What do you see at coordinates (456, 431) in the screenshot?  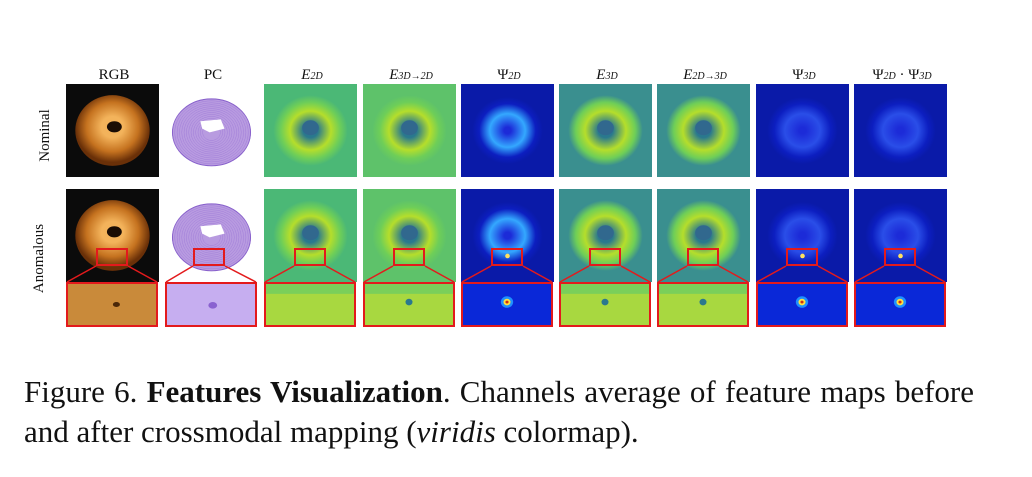 I see `caption-italic: viridis` at bounding box center [456, 431].